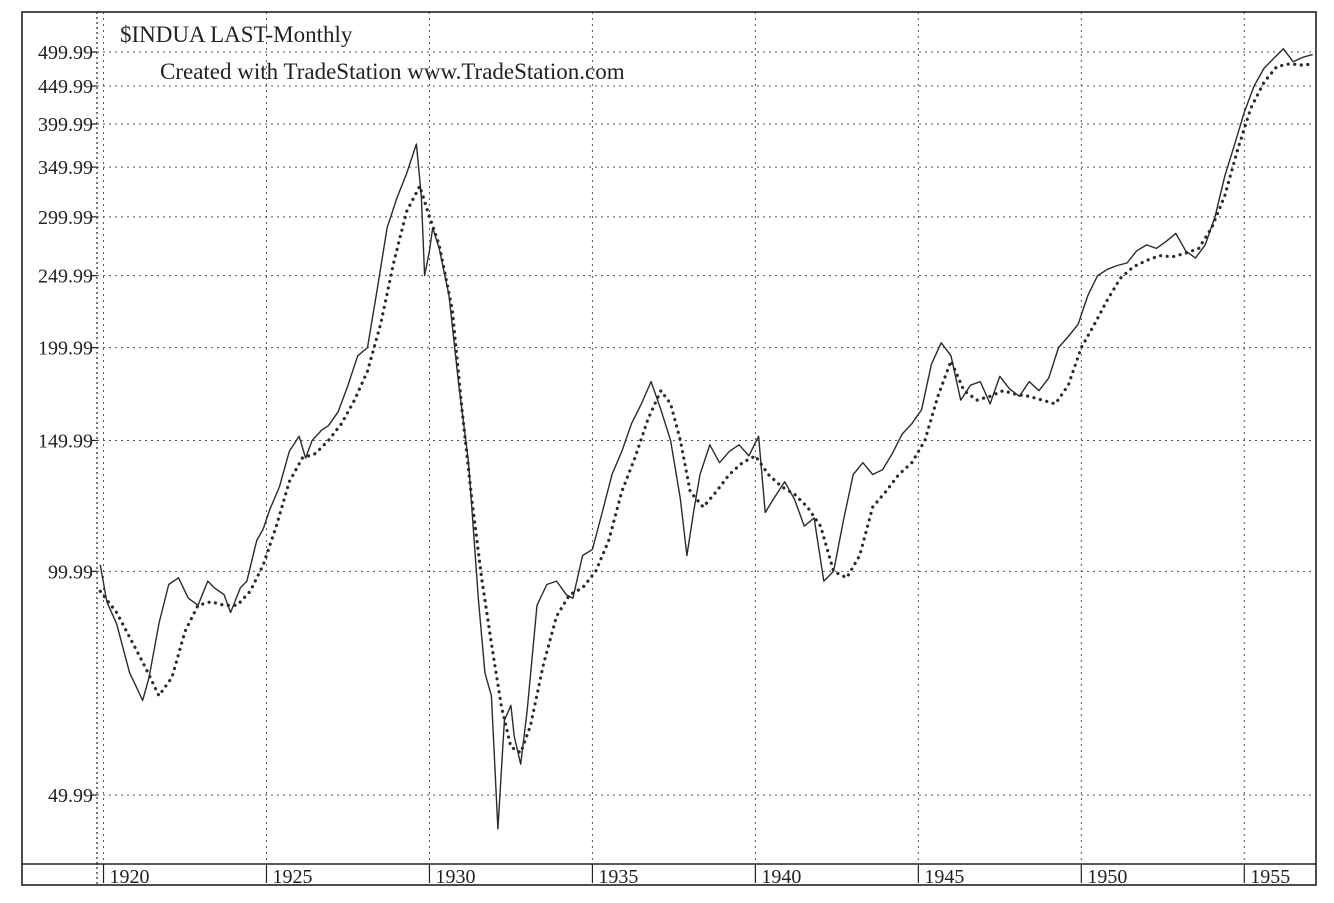 Image resolution: width=1334 pixels, height=903 pixels. I want to click on y-tick-label: 349.99, so click(65, 168).